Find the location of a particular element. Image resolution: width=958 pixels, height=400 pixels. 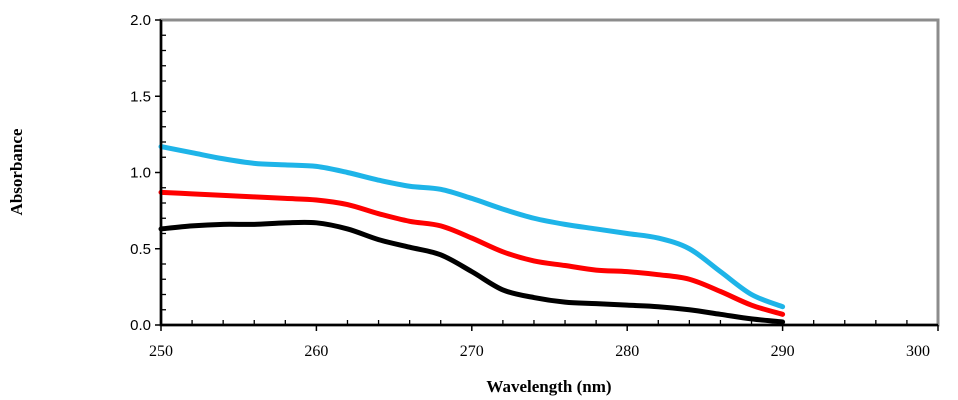

x-tick-label: 290 is located at coordinates (783, 351).